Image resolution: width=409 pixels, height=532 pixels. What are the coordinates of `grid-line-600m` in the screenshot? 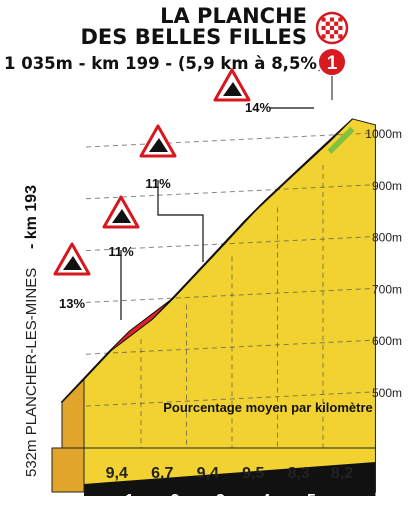 It's located at (229, 347).